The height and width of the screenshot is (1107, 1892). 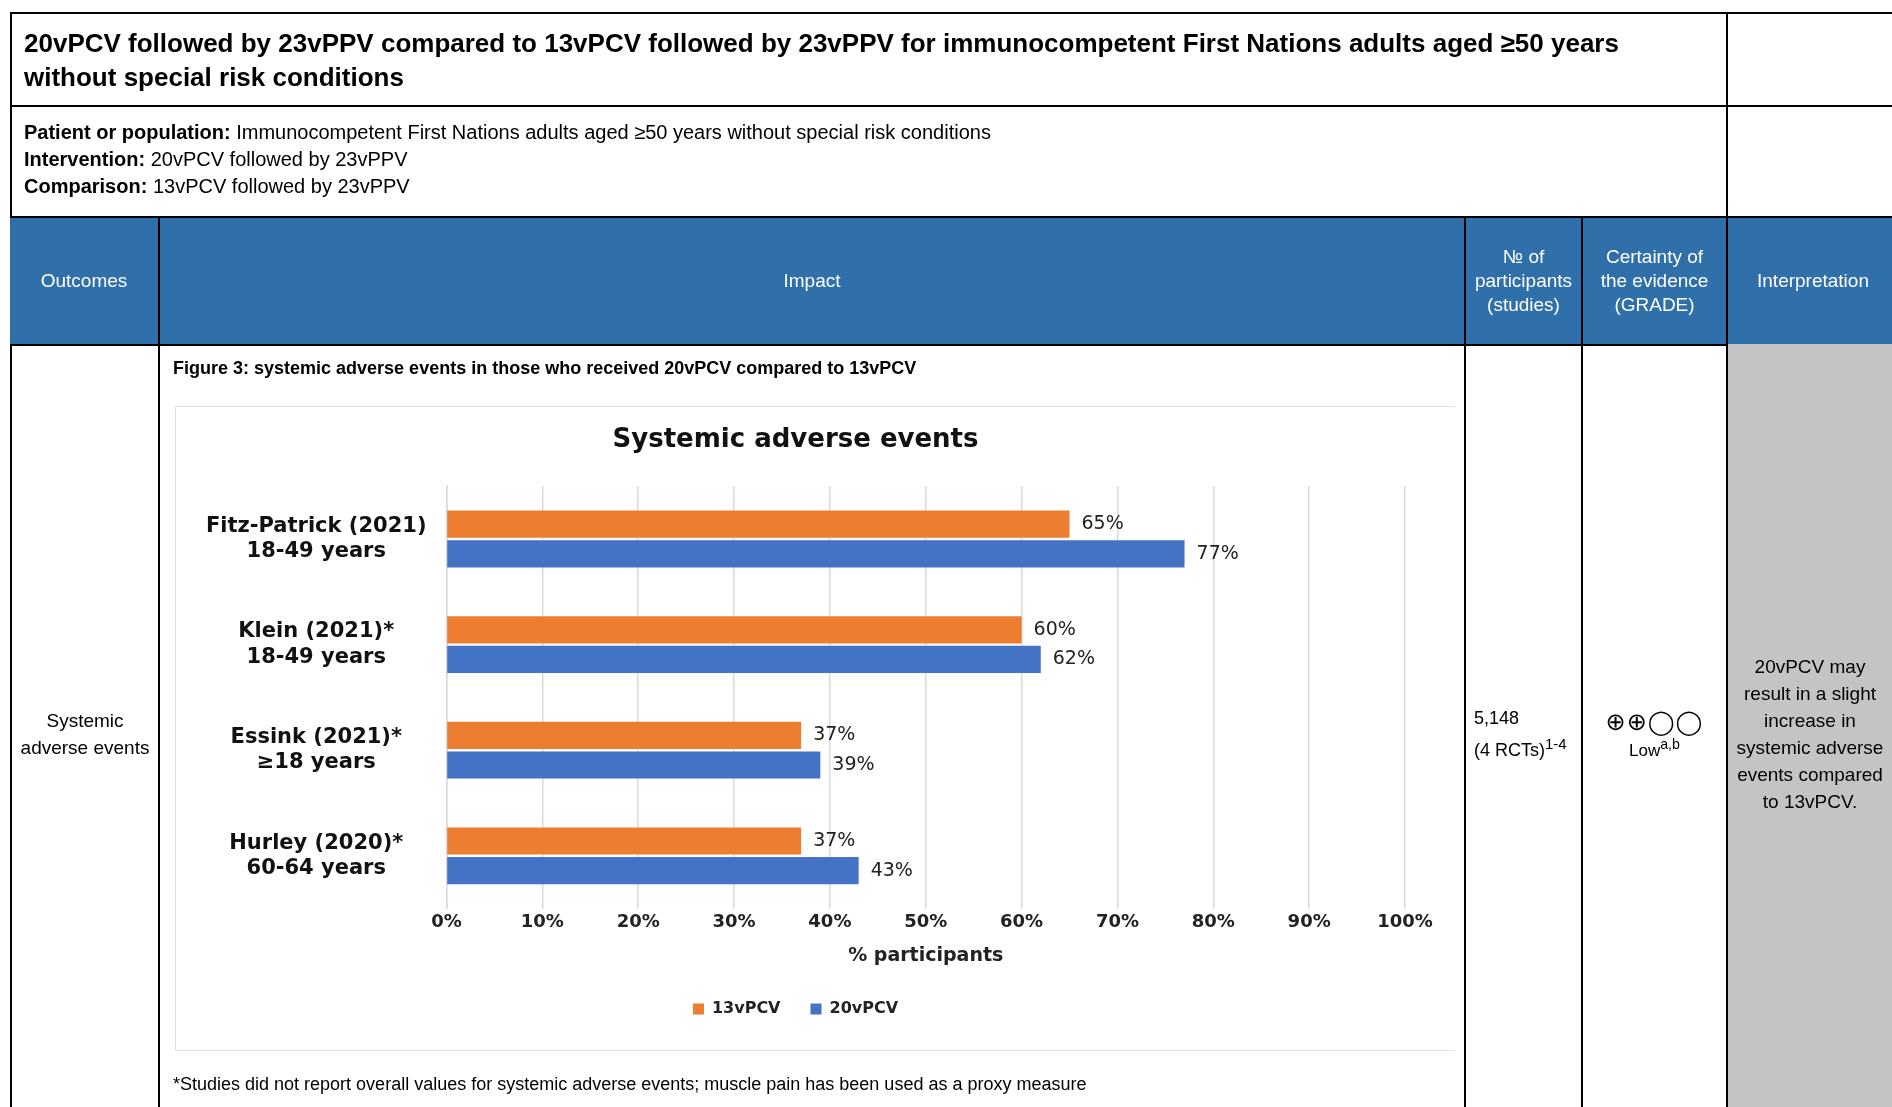 What do you see at coordinates (446, 921) in the screenshot?
I see `x-tick-label: 0%` at bounding box center [446, 921].